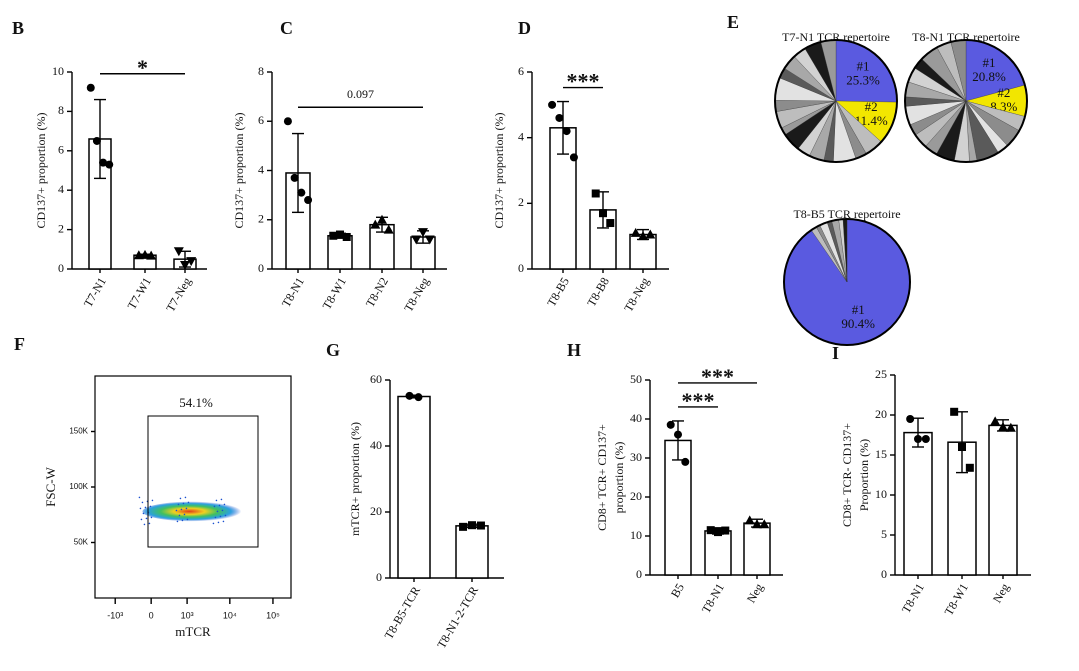 This screenshot has width=1079, height=671. What do you see at coordinates (293, 292) in the screenshot?
I see `x-tick-label: T8-N1` at bounding box center [293, 292].